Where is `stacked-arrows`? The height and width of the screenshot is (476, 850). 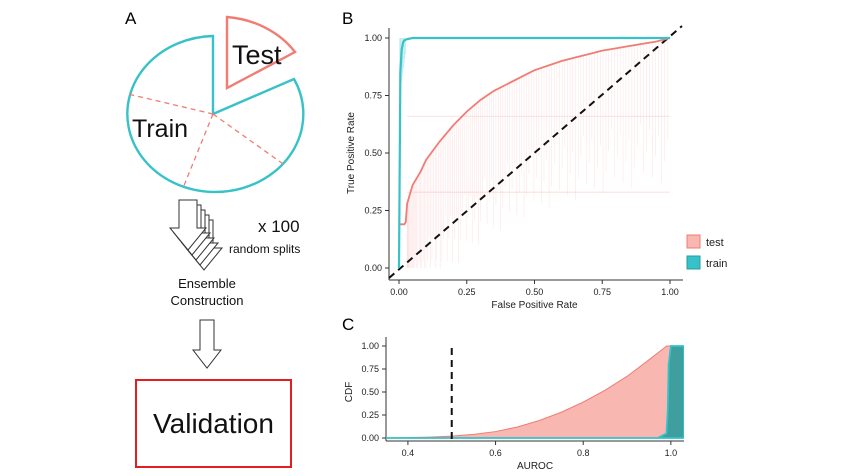 stacked-arrows is located at coordinates (196, 235).